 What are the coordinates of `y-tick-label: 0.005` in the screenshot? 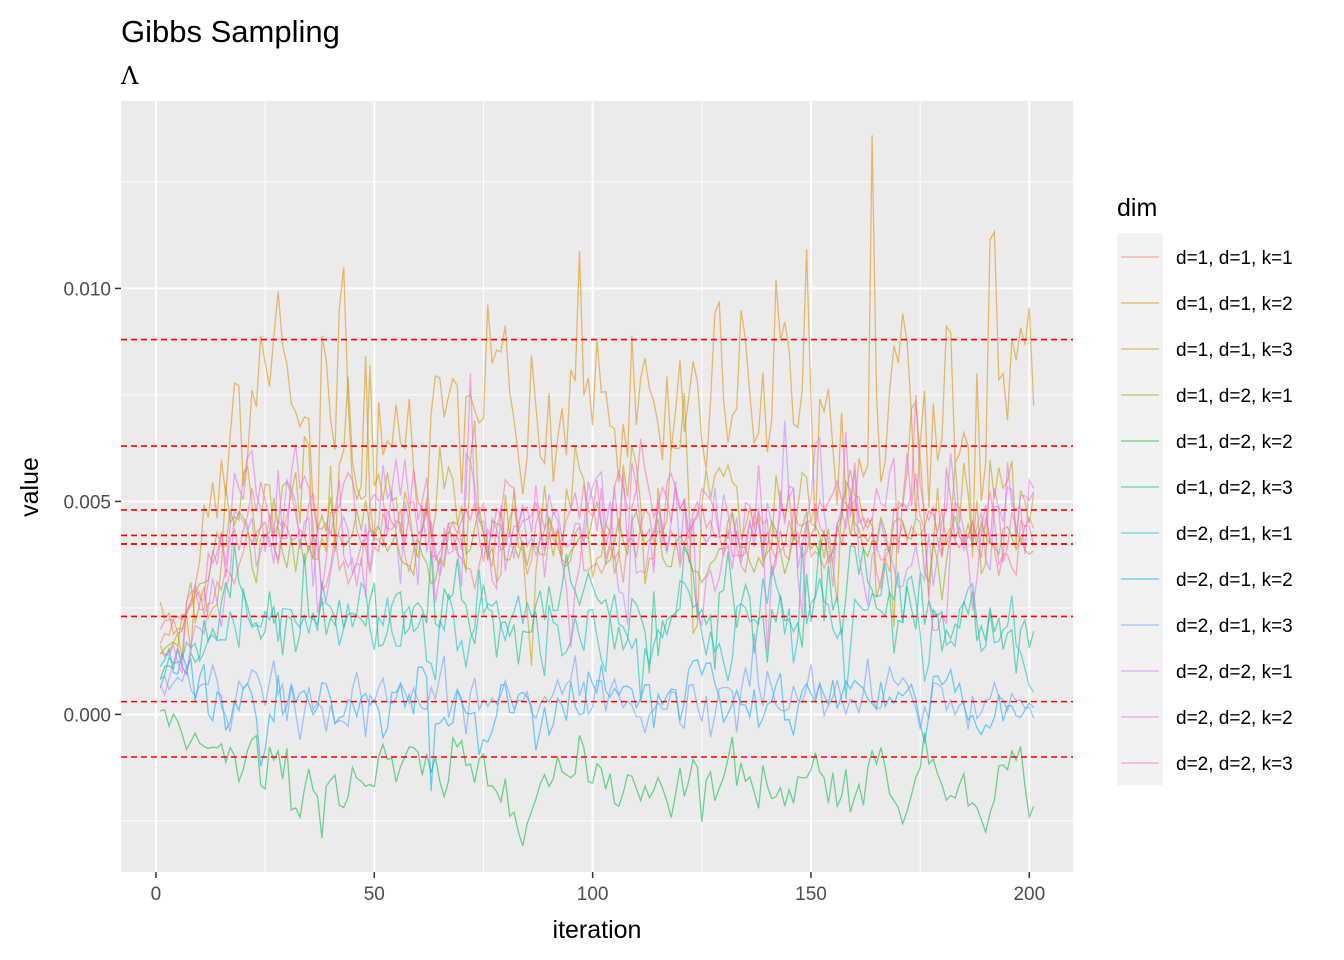 It's located at (87, 502).